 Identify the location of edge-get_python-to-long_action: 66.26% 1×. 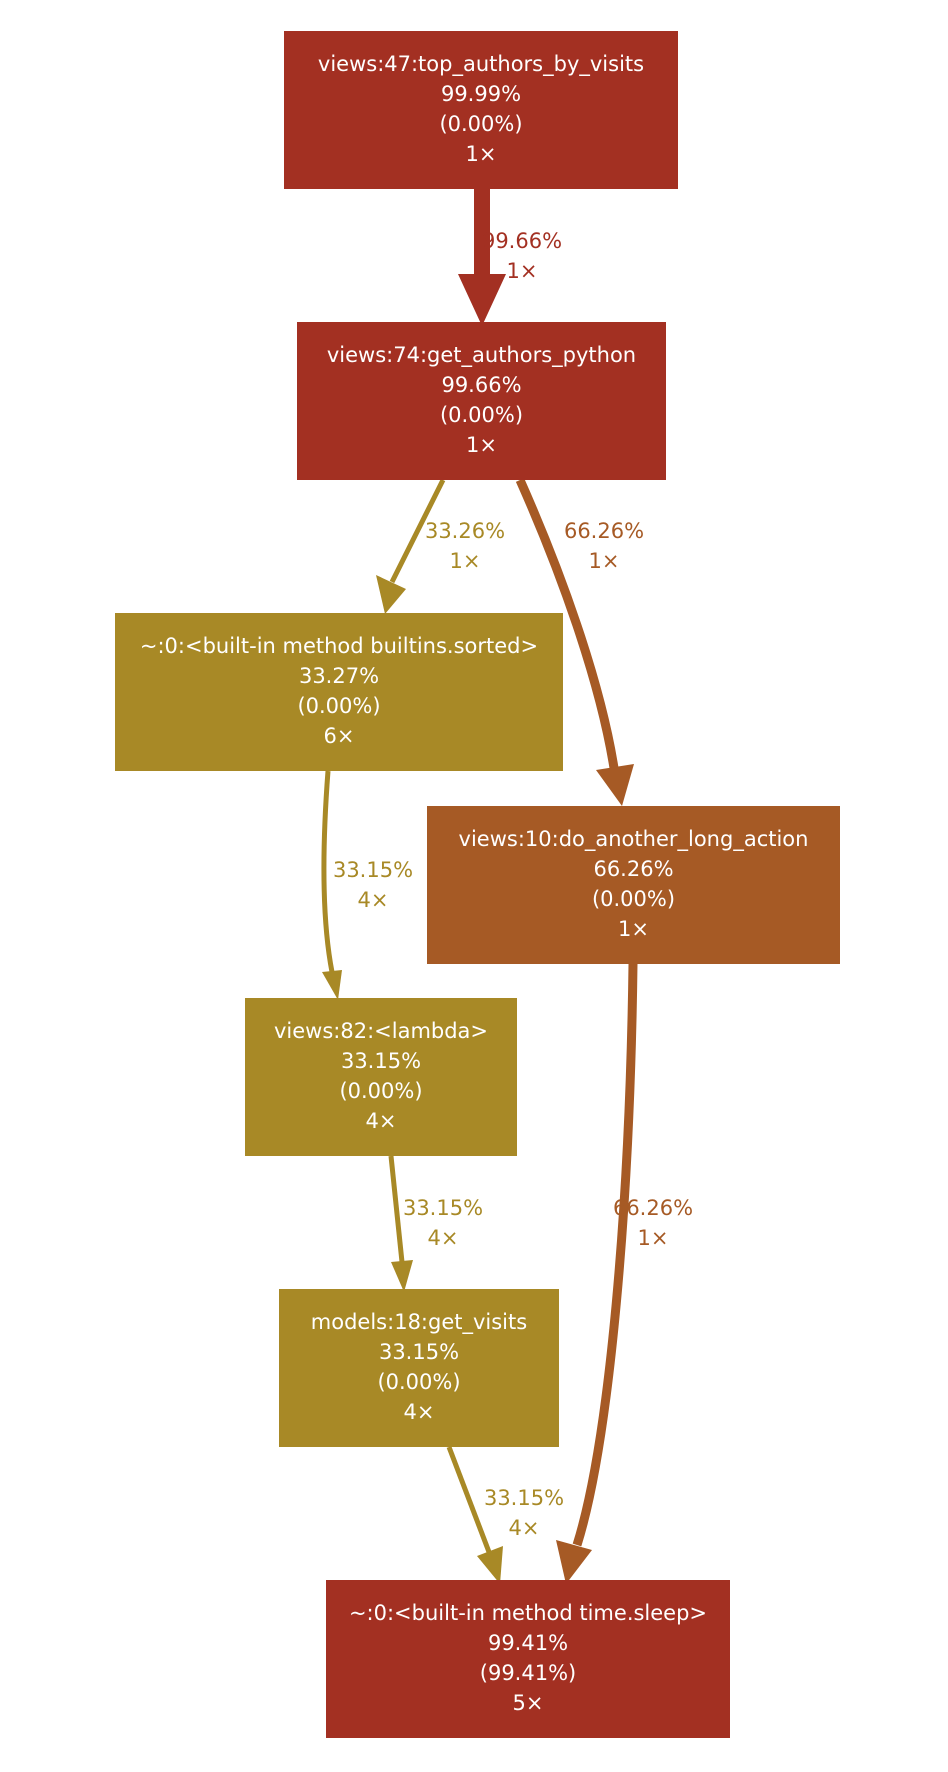
(579, 642).